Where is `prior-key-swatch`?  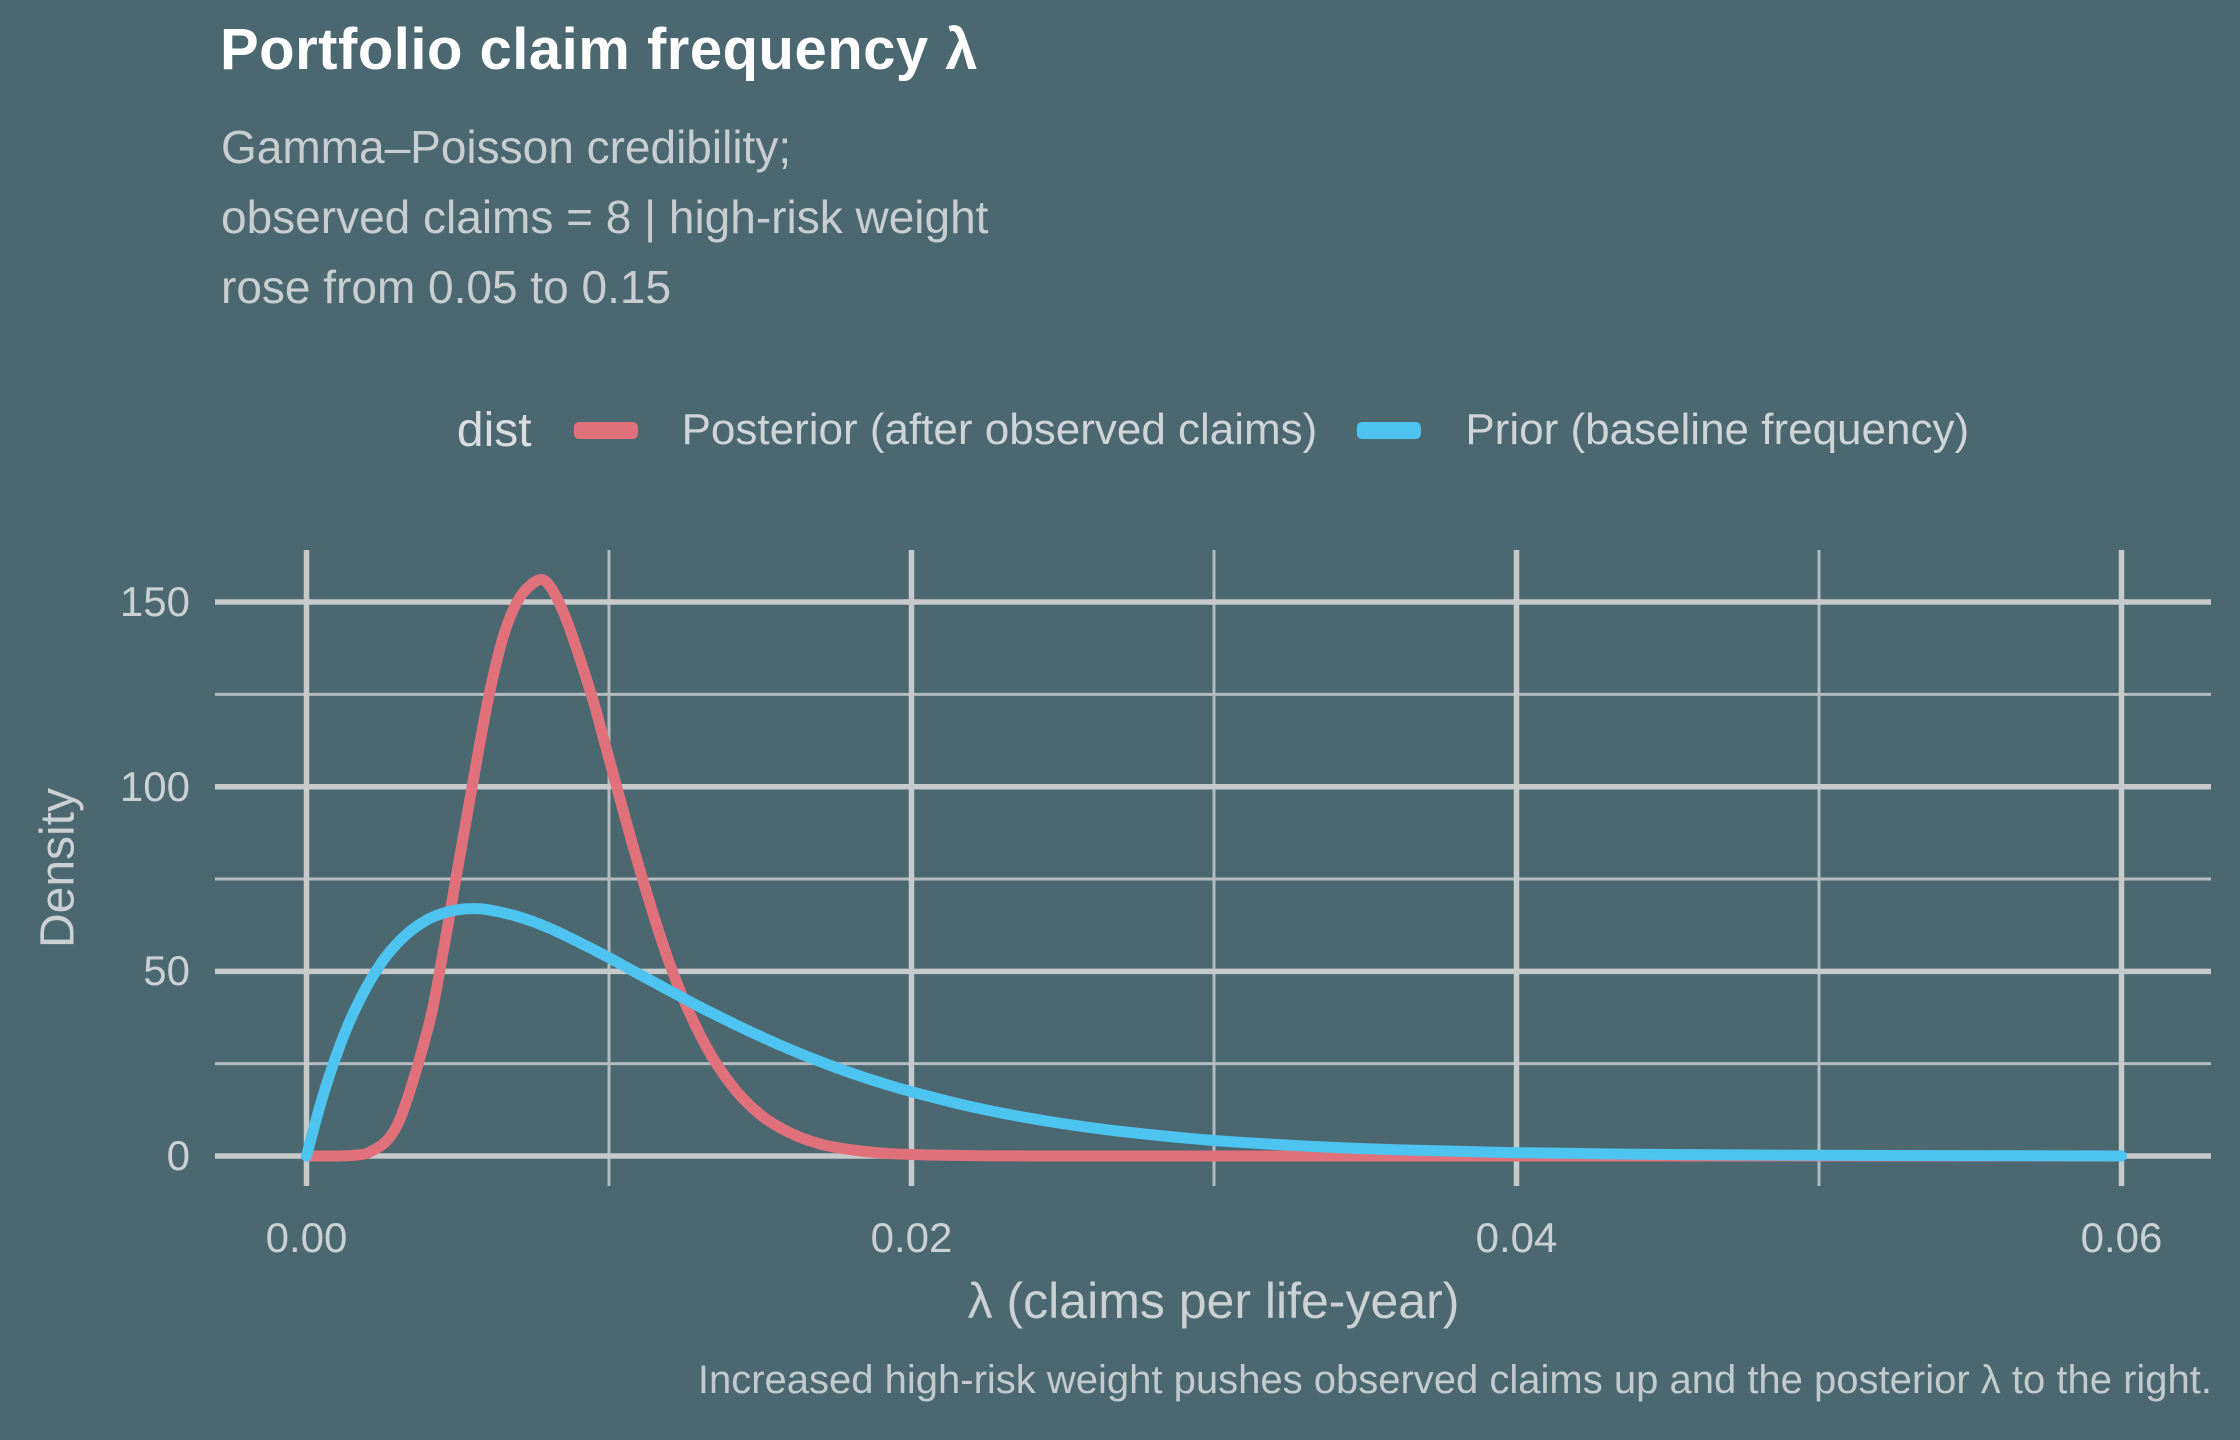 prior-key-swatch is located at coordinates (1389, 430).